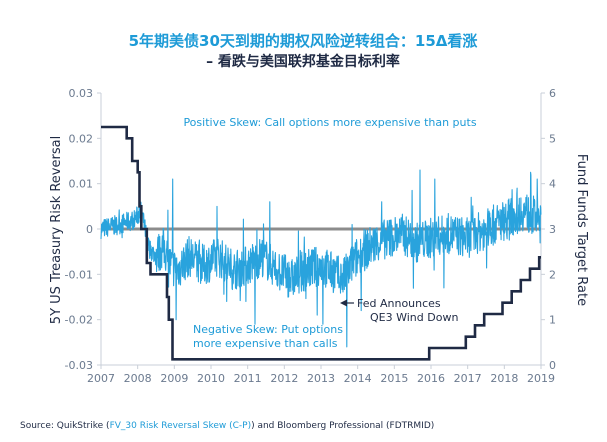  I want to click on x-tick-label: 2015, so click(394, 378).